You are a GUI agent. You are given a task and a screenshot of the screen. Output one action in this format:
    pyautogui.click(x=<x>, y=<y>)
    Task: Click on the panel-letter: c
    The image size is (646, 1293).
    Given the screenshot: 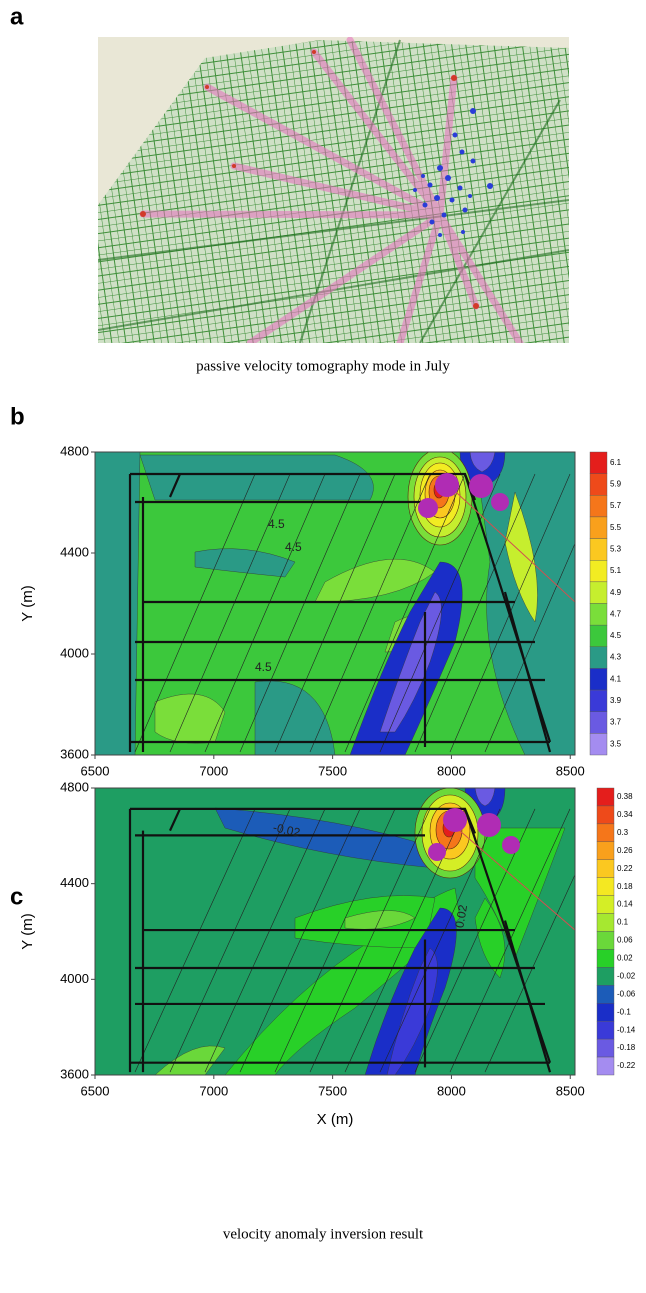 What is the action you would take?
    pyautogui.click(x=16, y=896)
    